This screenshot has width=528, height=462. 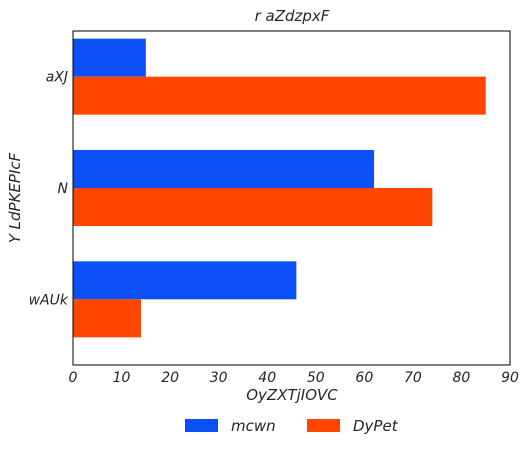 I want to click on bar-mcwn-N, so click(x=224, y=169).